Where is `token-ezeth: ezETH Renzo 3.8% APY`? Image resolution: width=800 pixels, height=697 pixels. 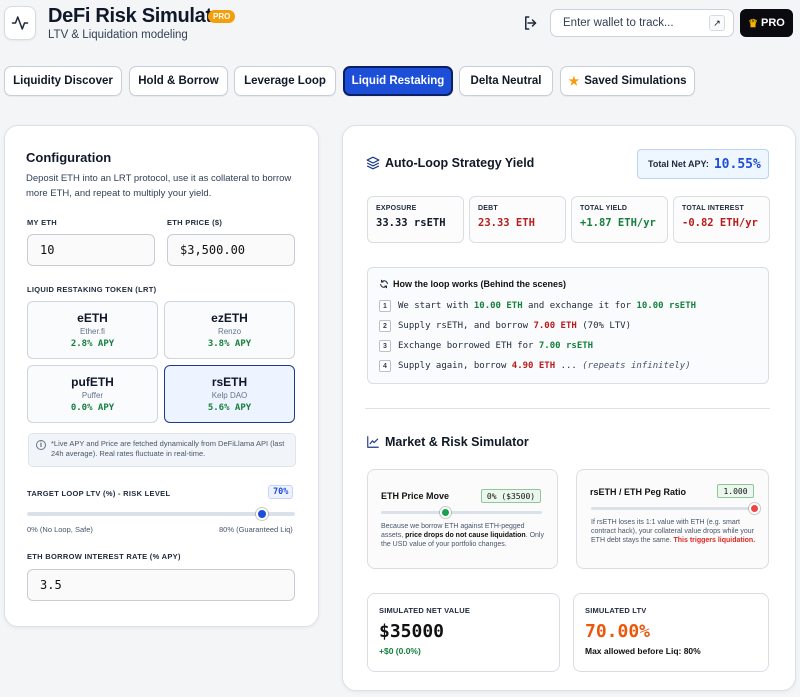
token-ezeth: ezETH Renzo 3.8% APY is located at coordinates (229, 330).